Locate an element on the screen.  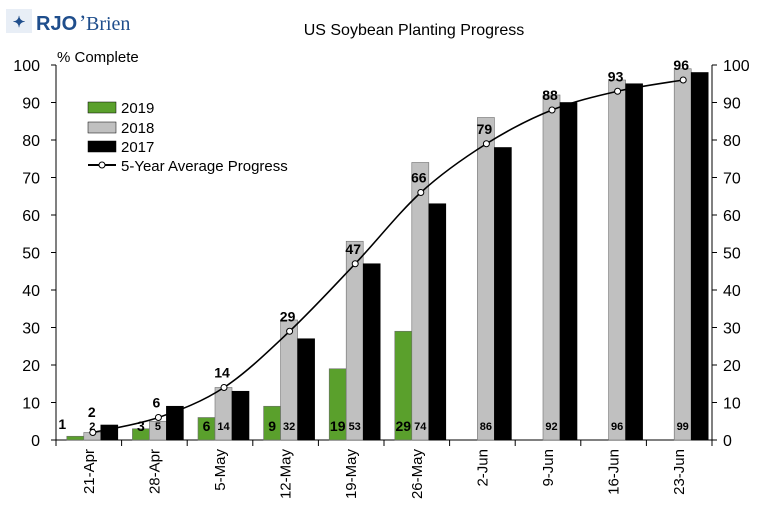
x-tick-label: 23-Jun is located at coordinates (679, 472).